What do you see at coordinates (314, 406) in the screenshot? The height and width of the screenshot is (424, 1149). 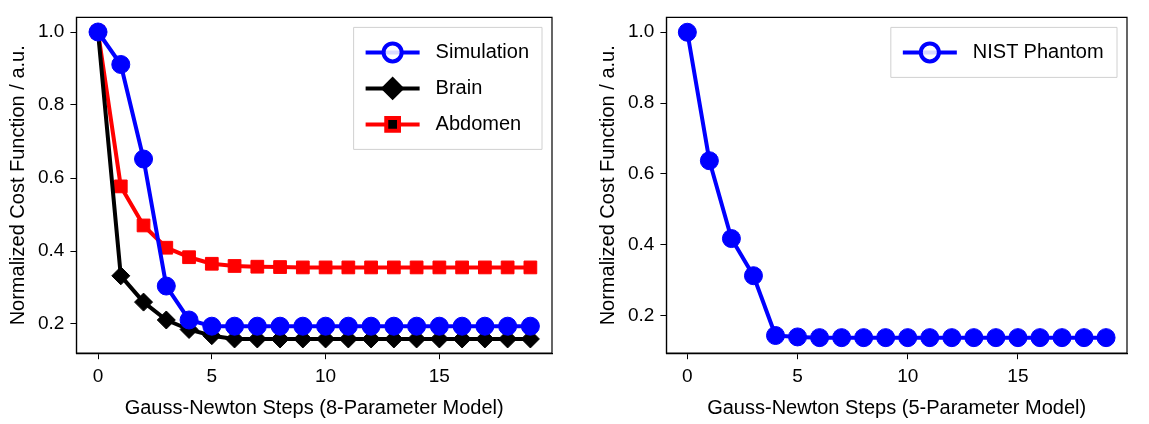 I see `x-axis-title: Gauss-Newton Steps (8-Parameter Model)` at bounding box center [314, 406].